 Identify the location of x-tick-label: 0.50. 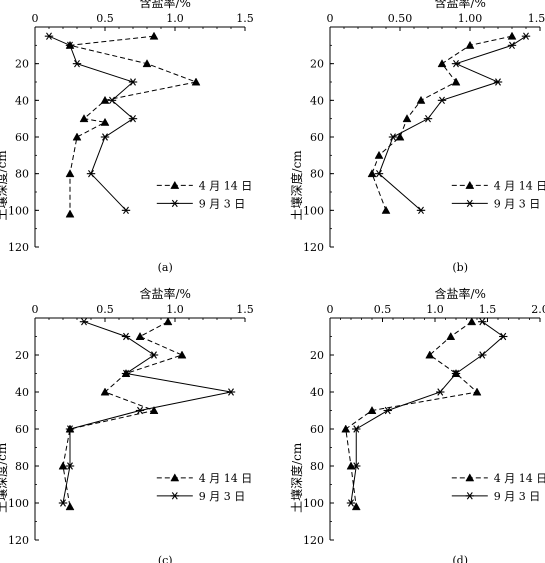
(400, 18).